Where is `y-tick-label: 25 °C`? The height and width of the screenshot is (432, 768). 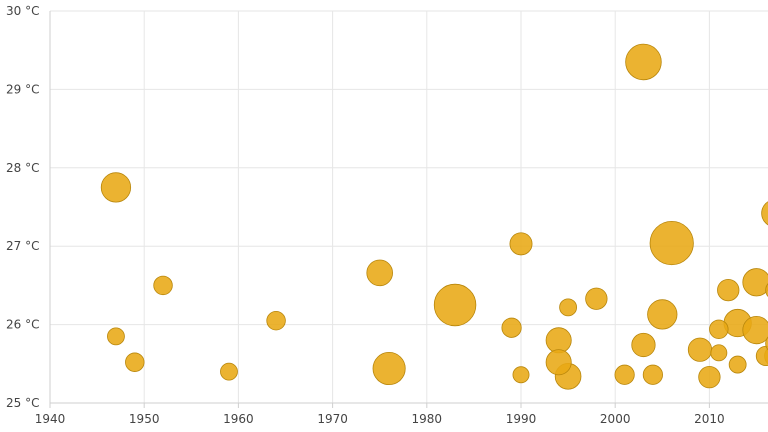
y-tick-label: 25 °C is located at coordinates (22, 403).